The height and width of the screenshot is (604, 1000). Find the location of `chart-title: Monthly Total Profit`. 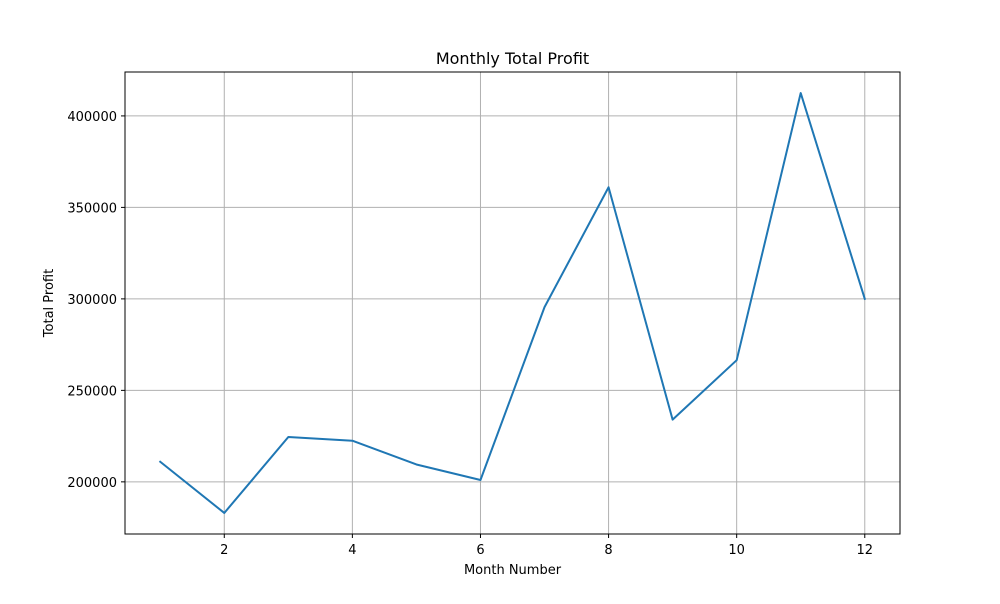

chart-title: Monthly Total Profit is located at coordinates (512, 58).